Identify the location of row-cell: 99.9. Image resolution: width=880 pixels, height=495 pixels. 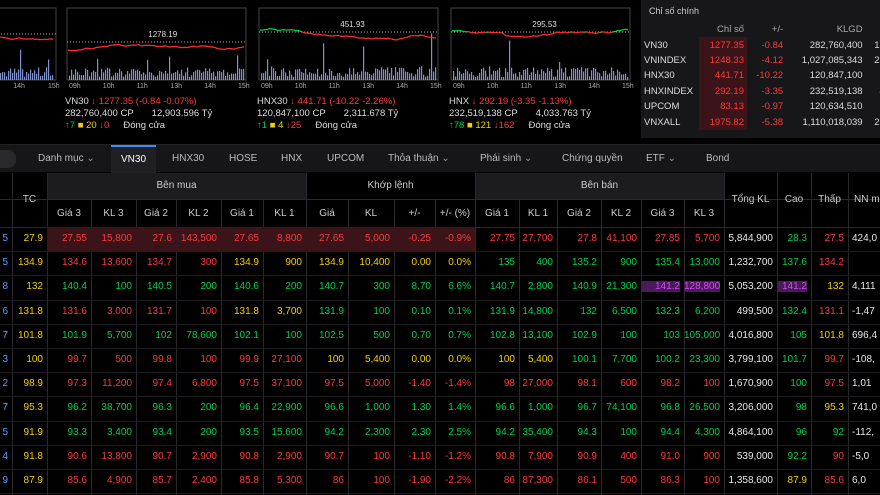
(249, 359).